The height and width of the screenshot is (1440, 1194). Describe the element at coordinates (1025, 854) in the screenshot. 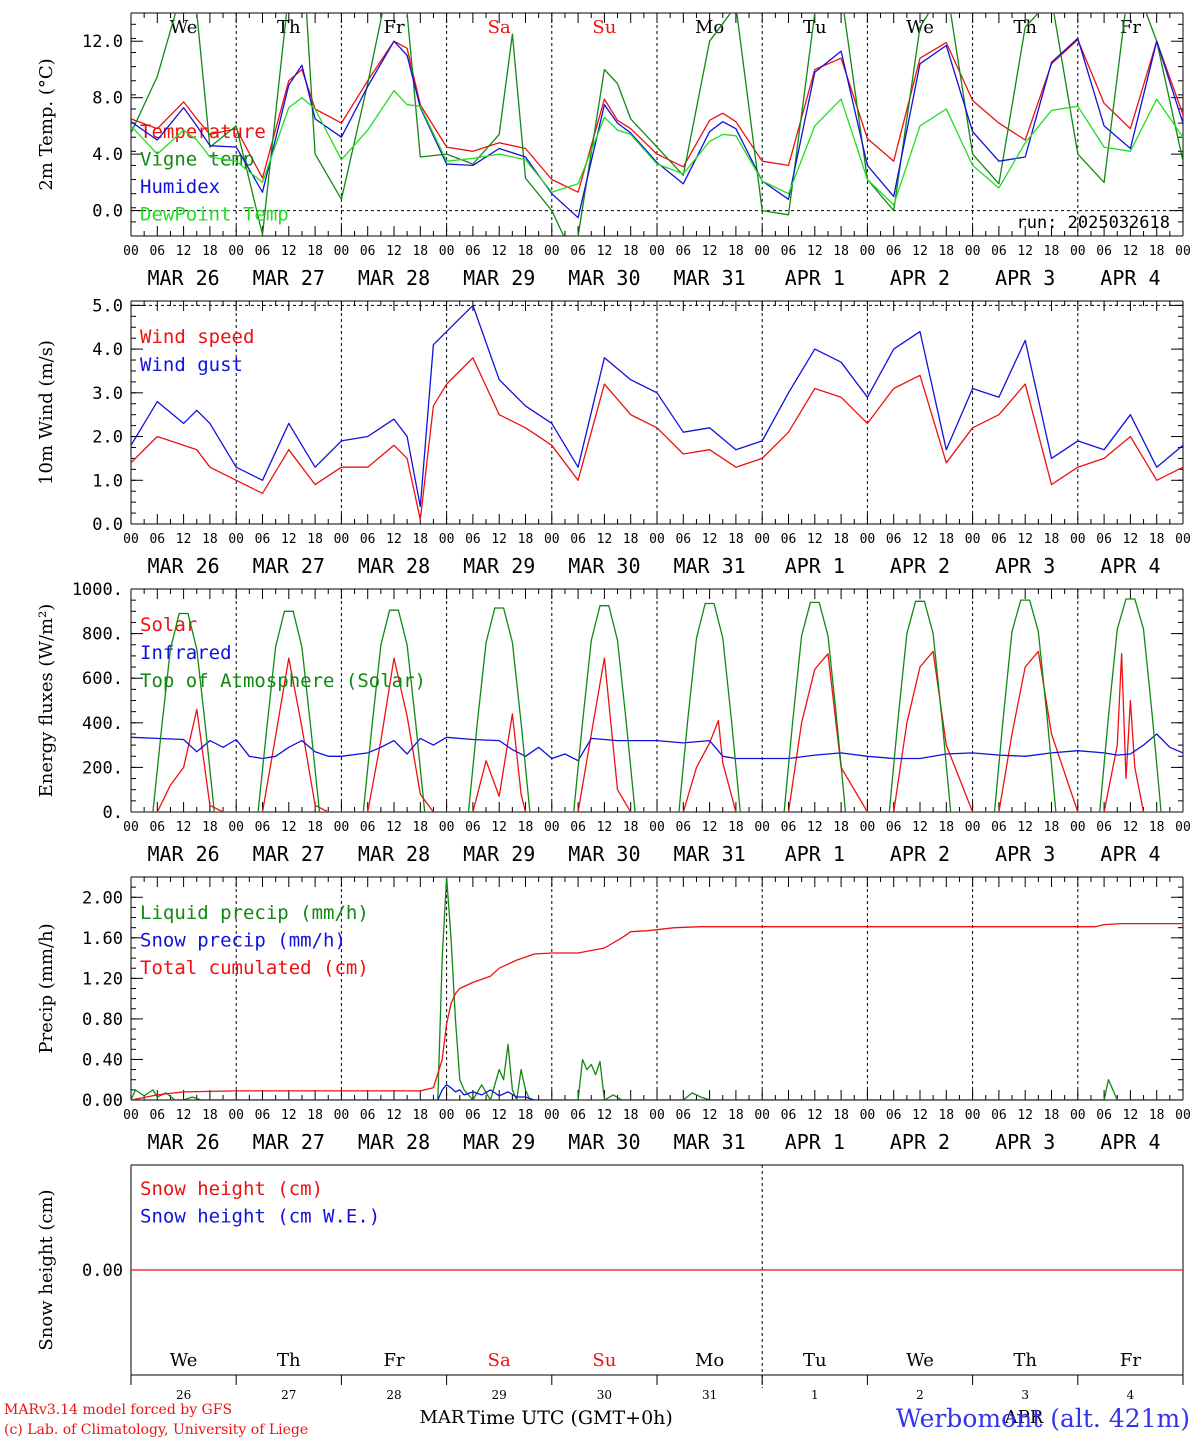

I see `date-label: APR 3` at that location.